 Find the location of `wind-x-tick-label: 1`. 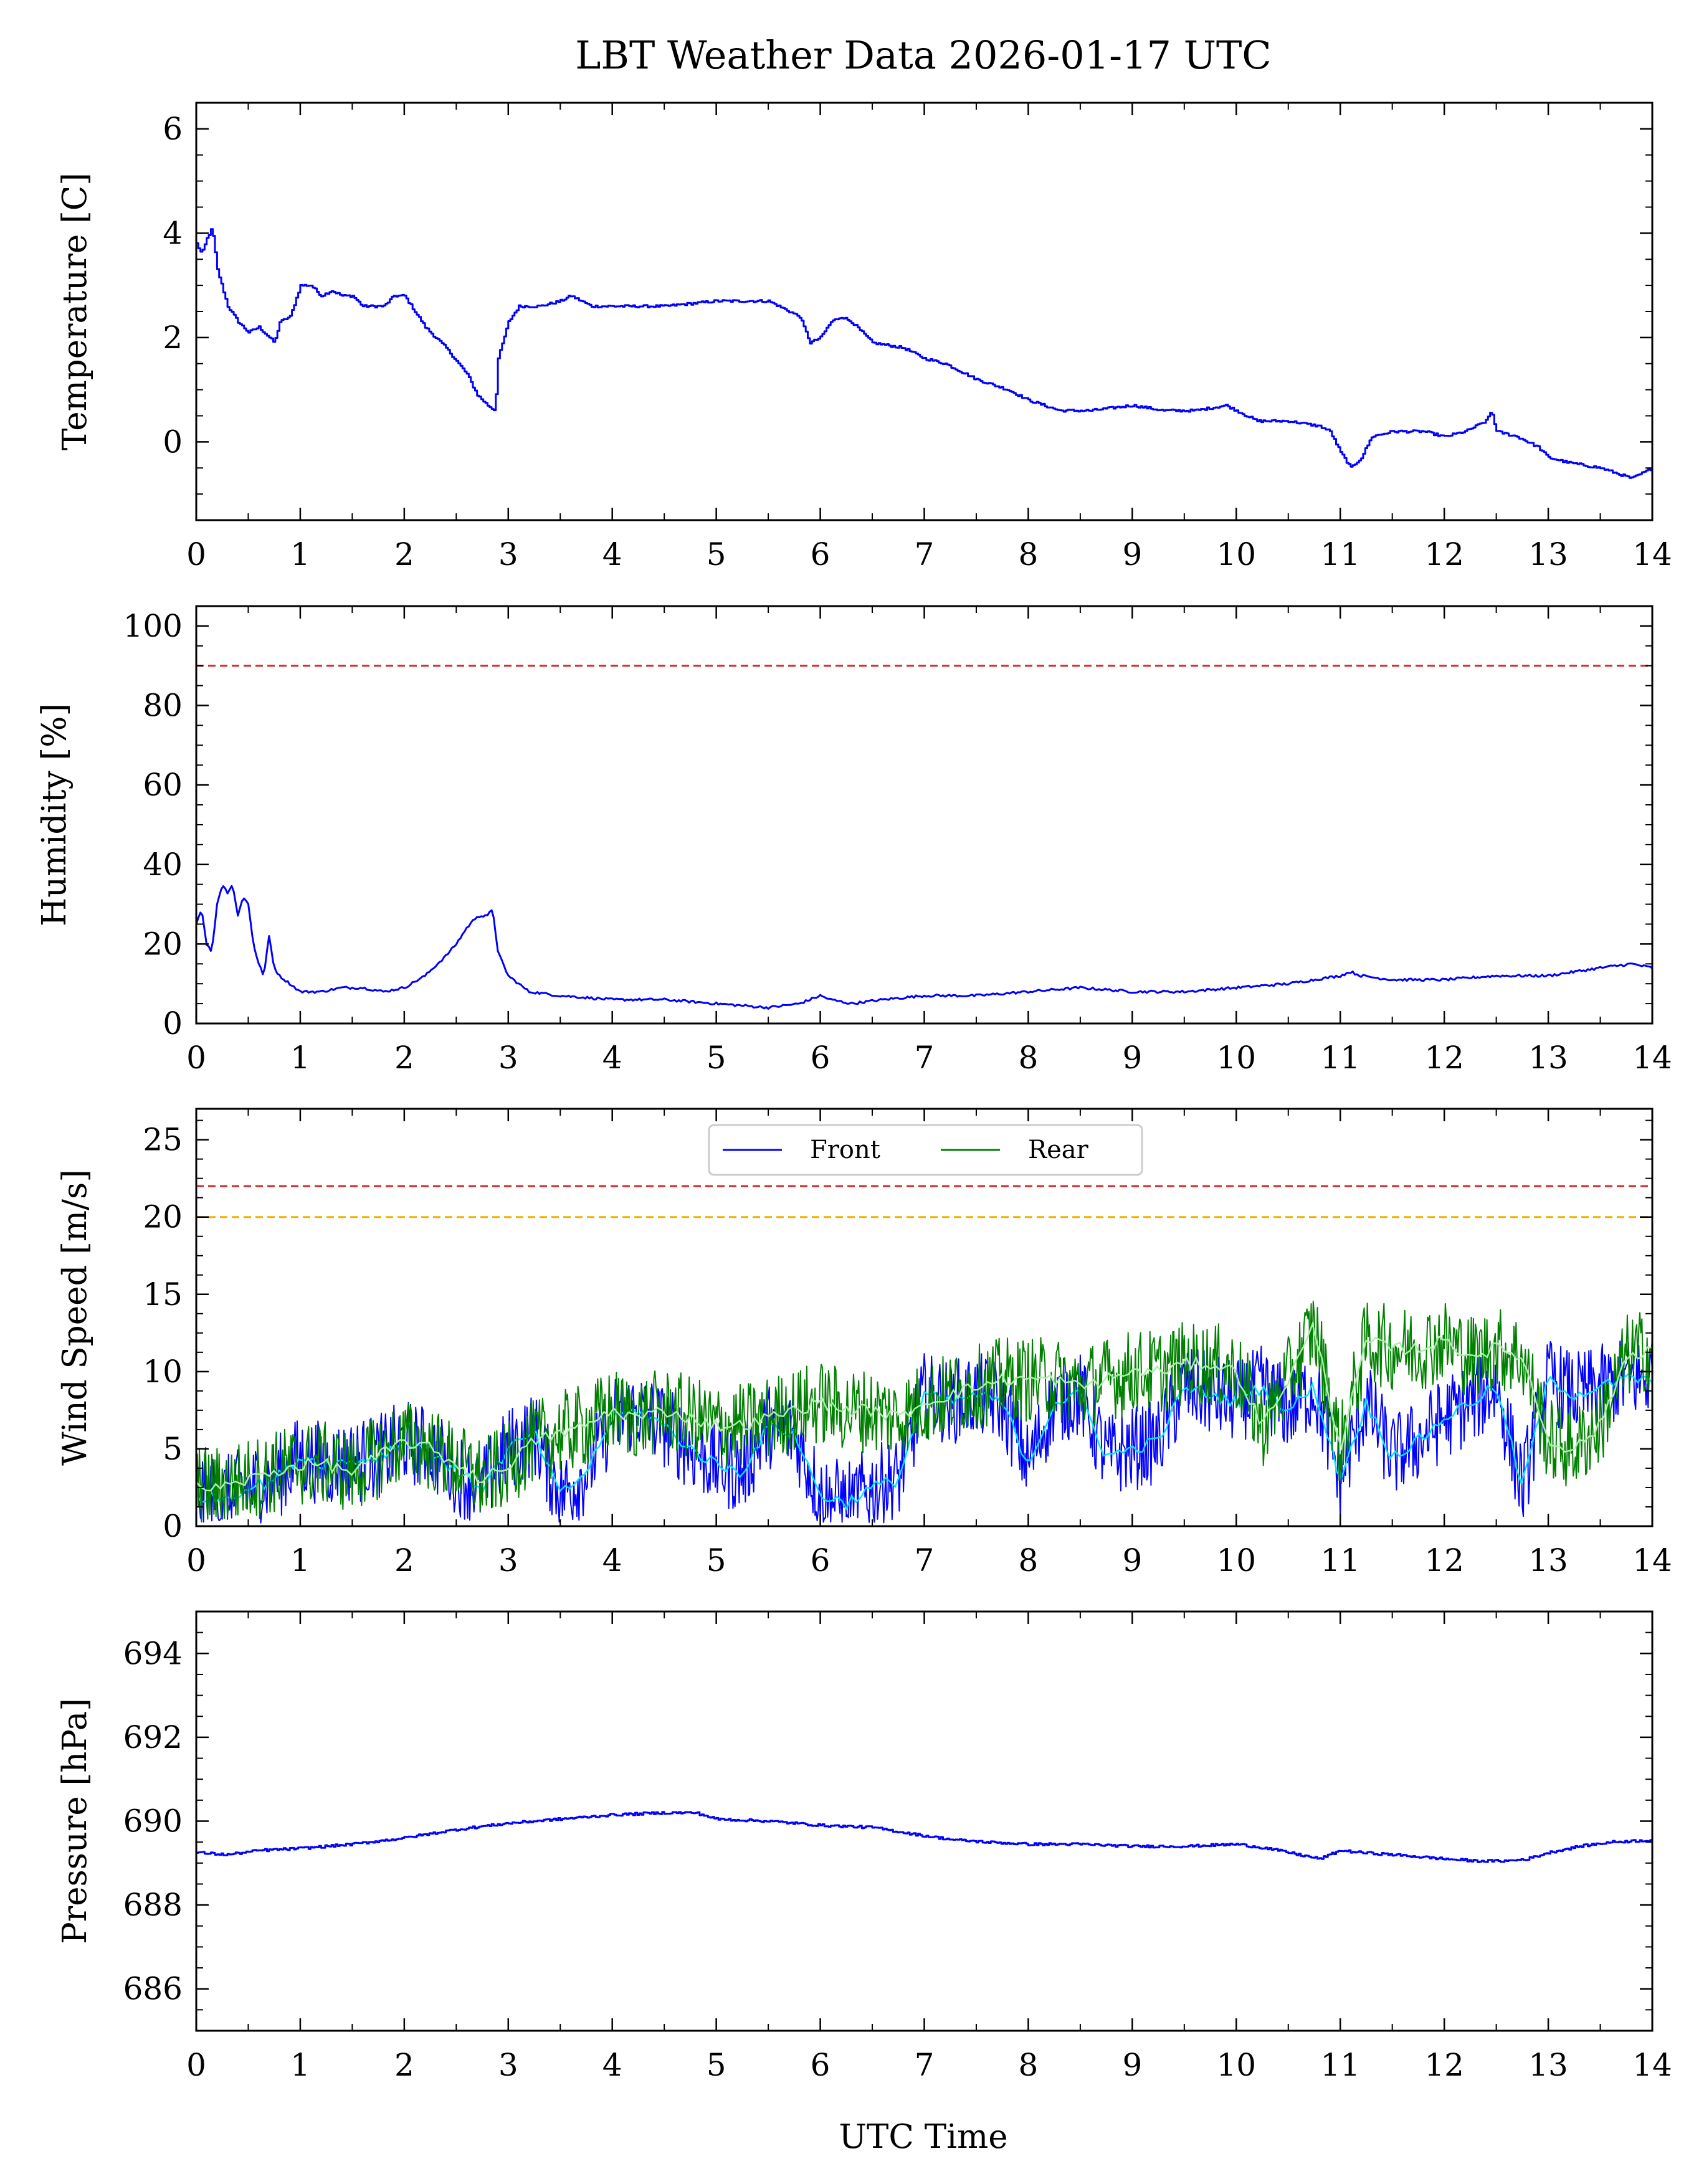

wind-x-tick-label: 1 is located at coordinates (300, 1560).